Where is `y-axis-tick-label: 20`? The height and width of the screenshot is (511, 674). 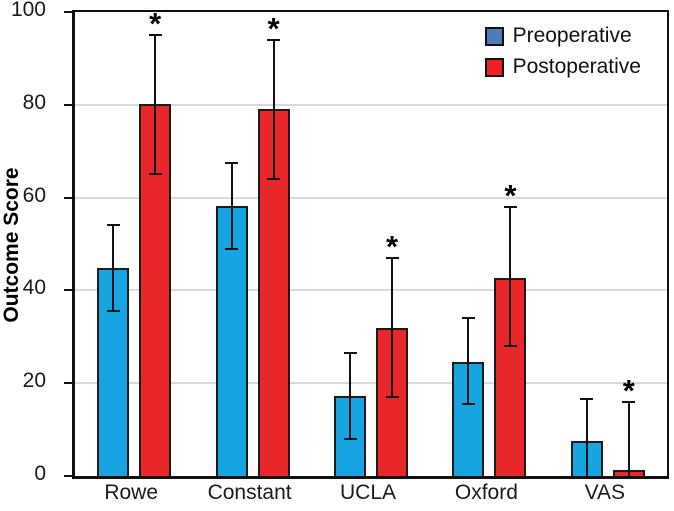 y-axis-tick-label: 20 is located at coordinates (34, 381).